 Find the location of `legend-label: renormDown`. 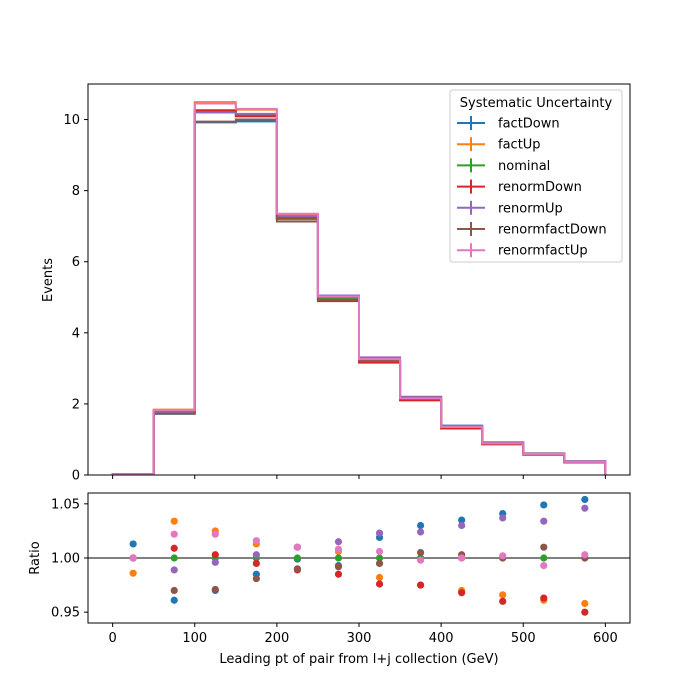

legend-label: renormDown is located at coordinates (540, 187).